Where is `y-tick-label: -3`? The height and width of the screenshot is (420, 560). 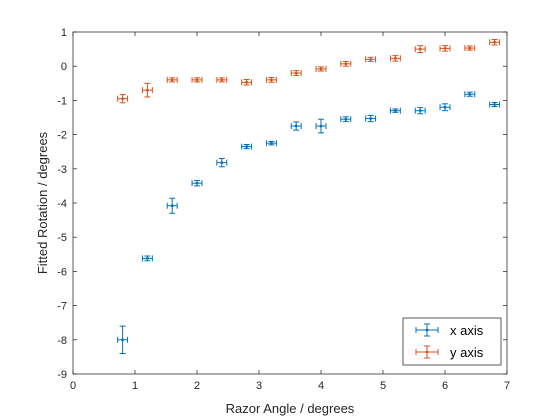
y-tick-label: -3 is located at coordinates (62, 170).